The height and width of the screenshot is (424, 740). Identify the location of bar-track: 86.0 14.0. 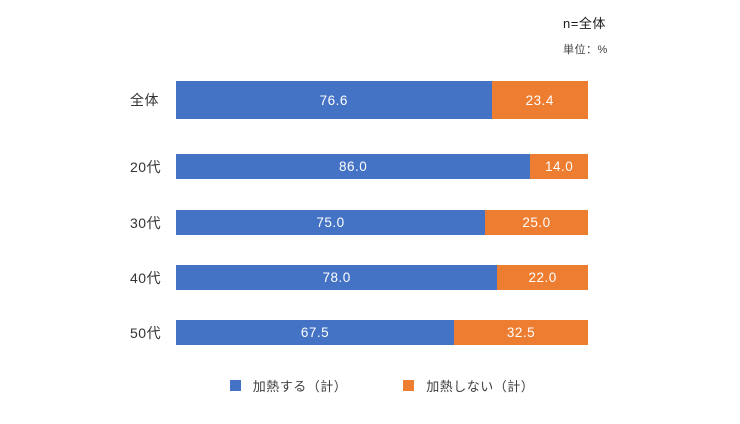
(382, 166).